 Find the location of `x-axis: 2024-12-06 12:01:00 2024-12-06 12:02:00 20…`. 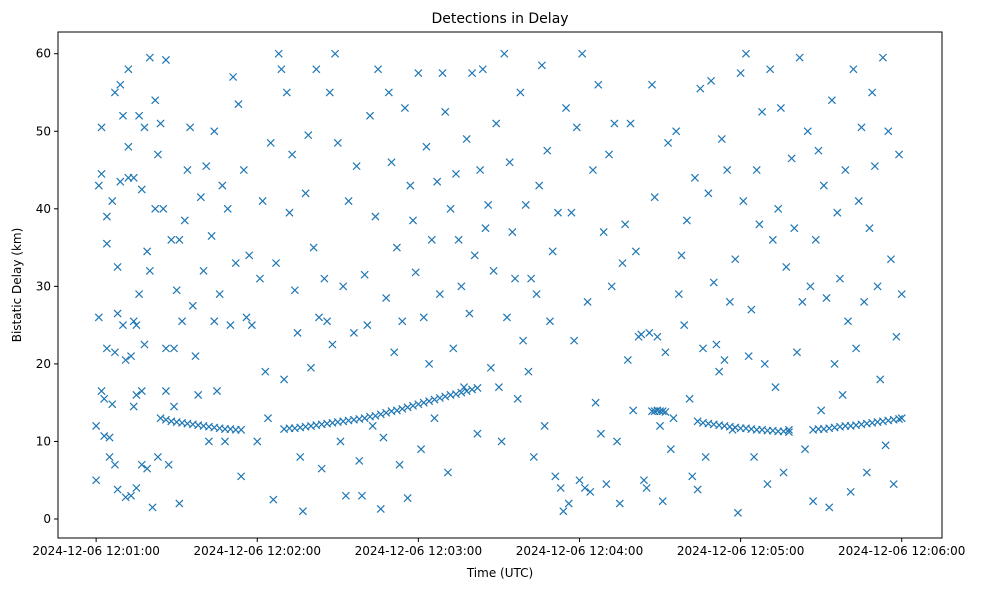

x-axis: 2024-12-06 12:01:00 2024-12-06 12:02:00 20… is located at coordinates (498, 548).